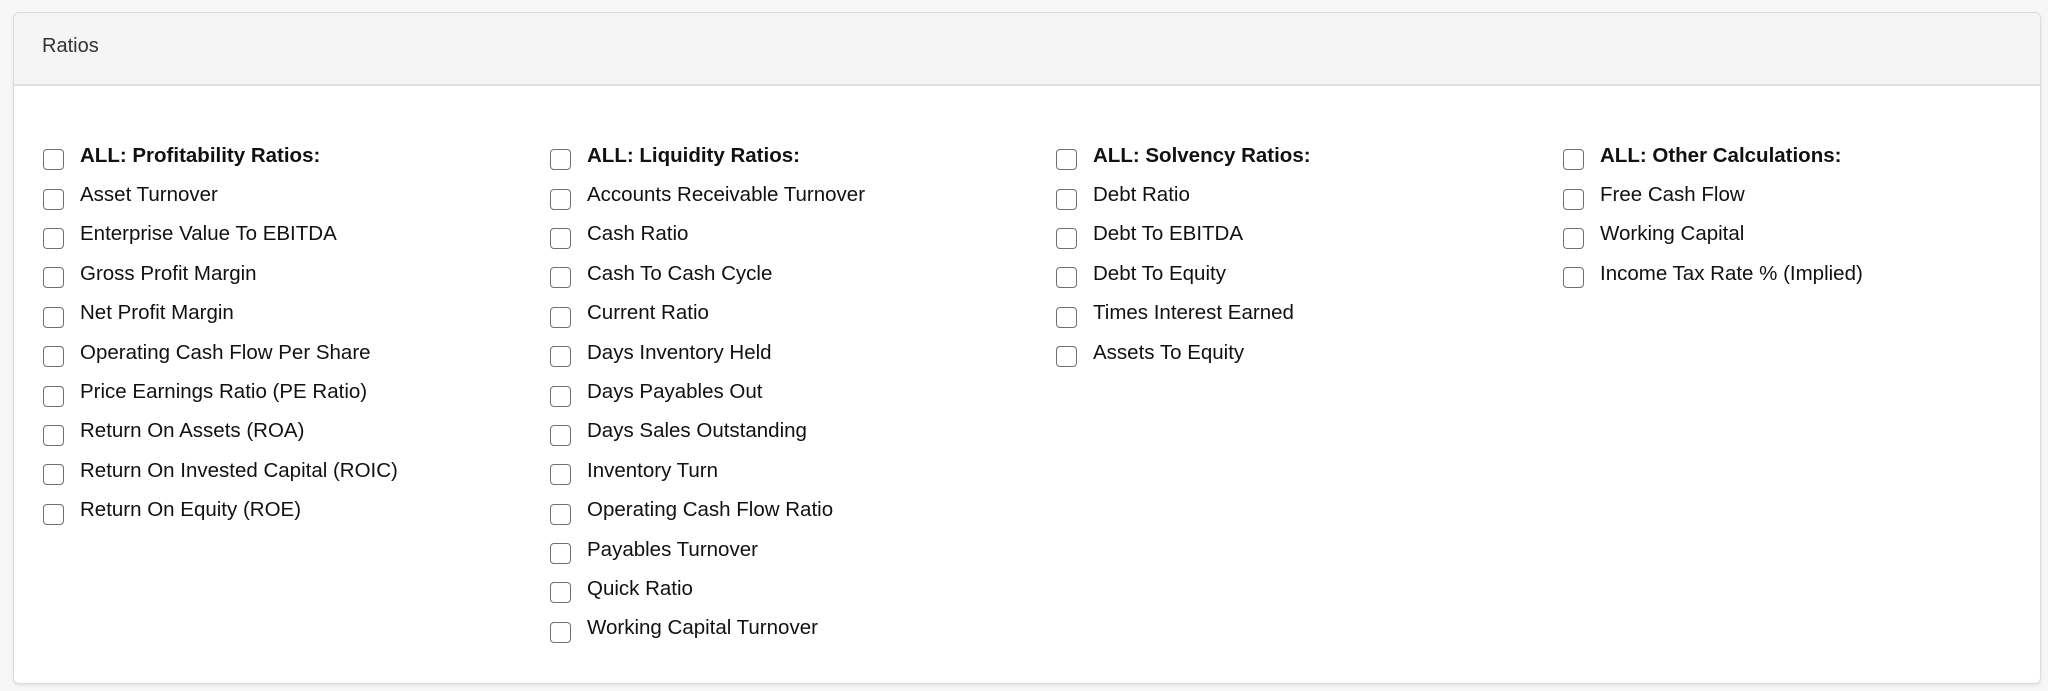  Describe the element at coordinates (648, 313) in the screenshot. I see `ratio-label: Current Ratio` at that location.